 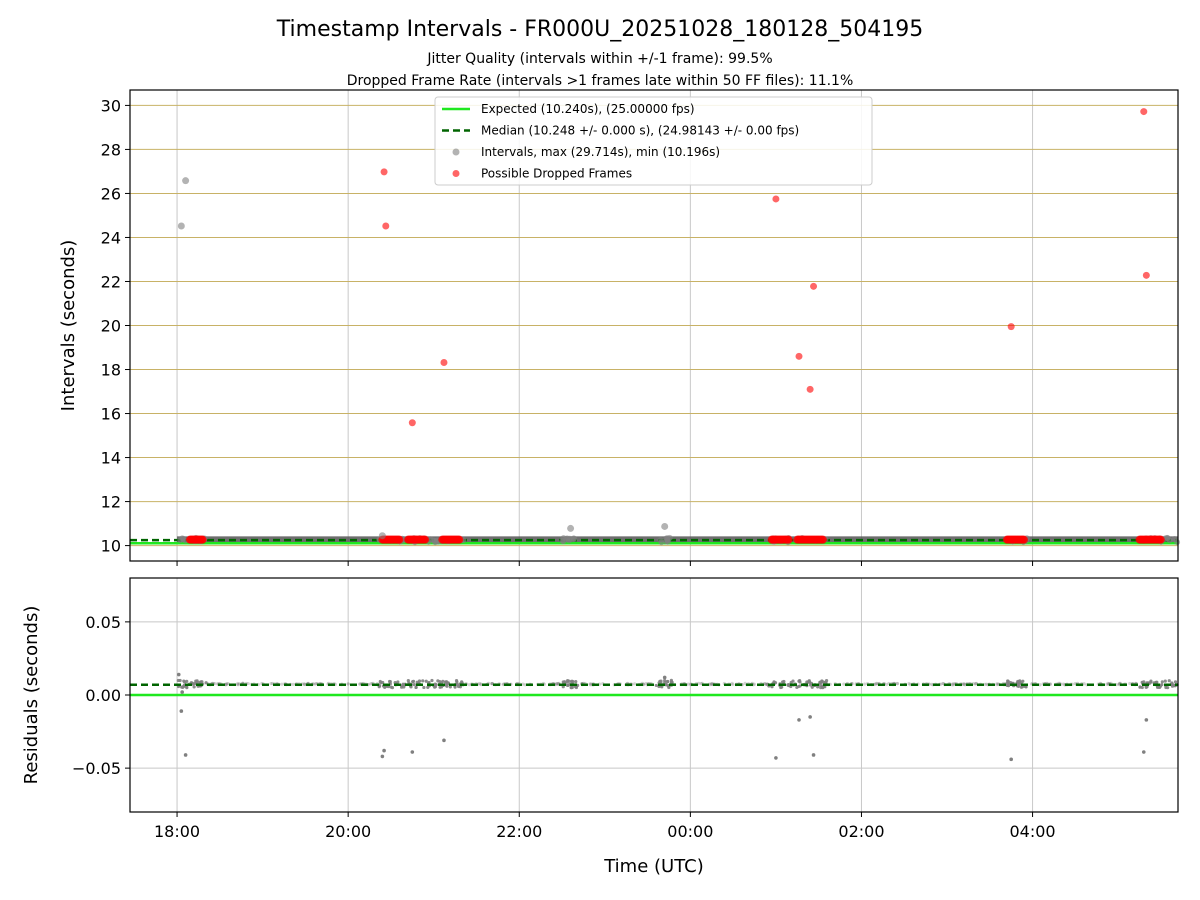 What do you see at coordinates (111, 326) in the screenshot?
I see `intervals-y-tick-label-5: 20` at bounding box center [111, 326].